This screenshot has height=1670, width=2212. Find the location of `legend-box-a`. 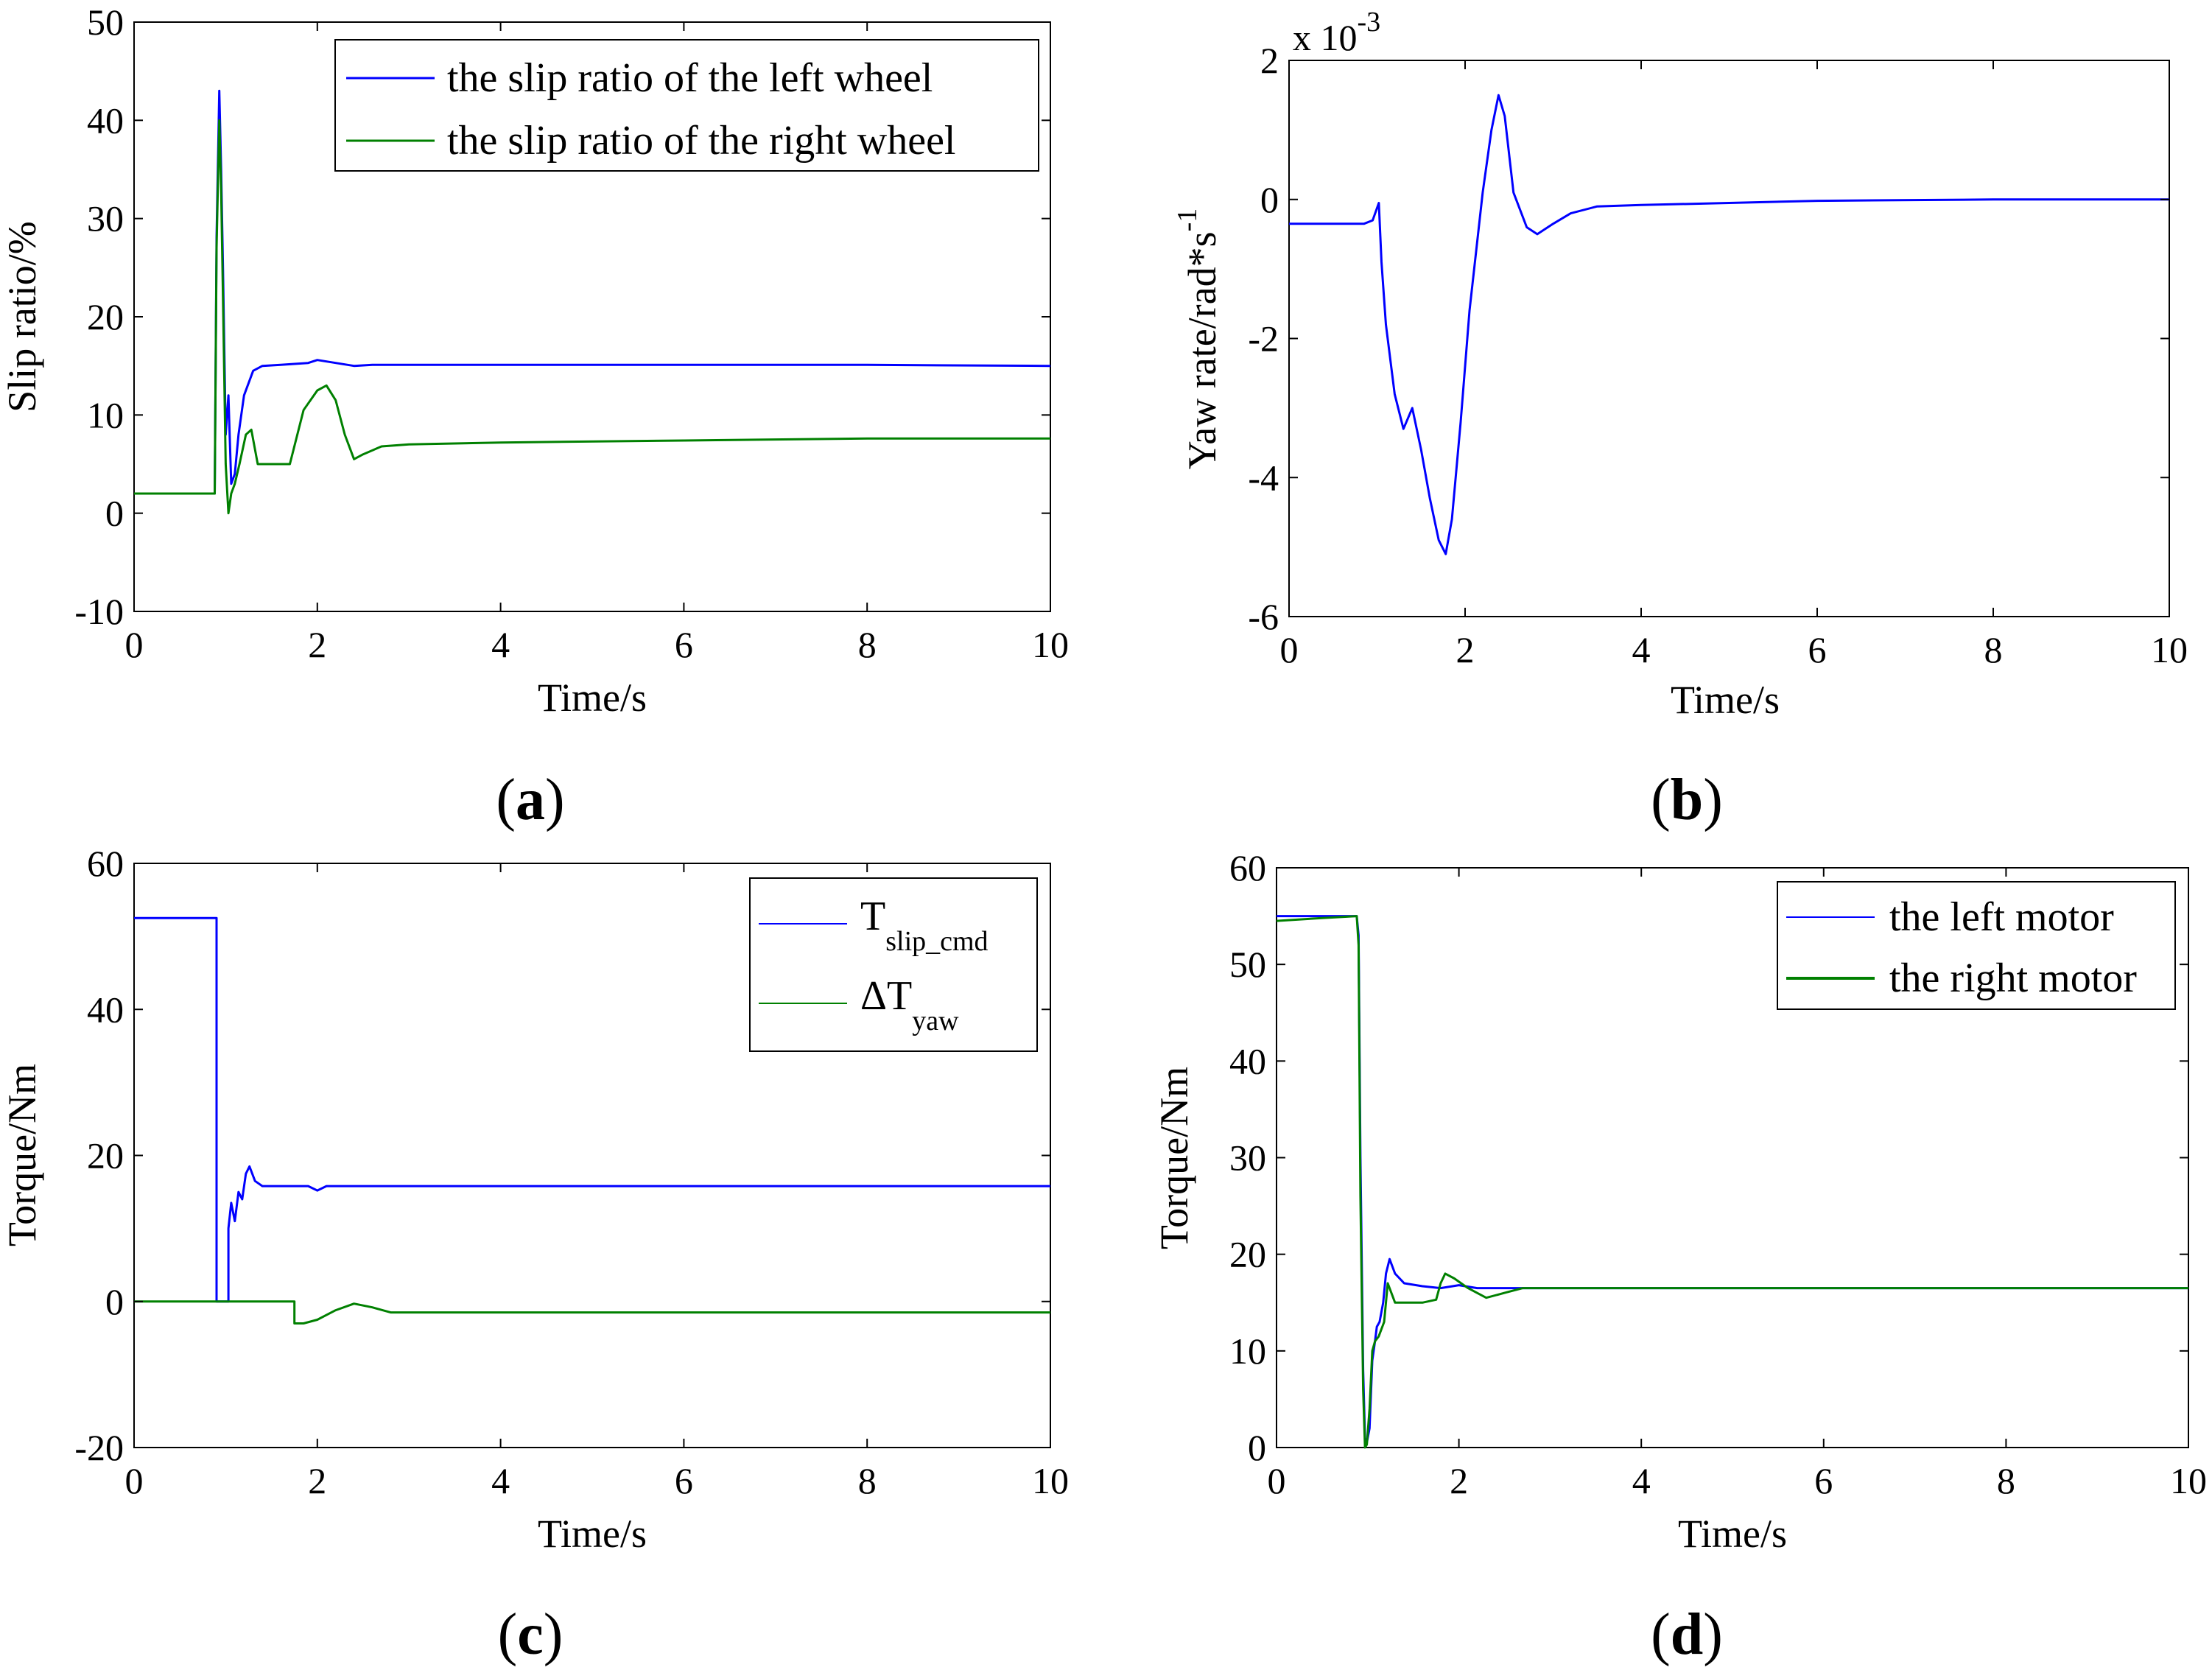

legend-box-a is located at coordinates (686, 106).